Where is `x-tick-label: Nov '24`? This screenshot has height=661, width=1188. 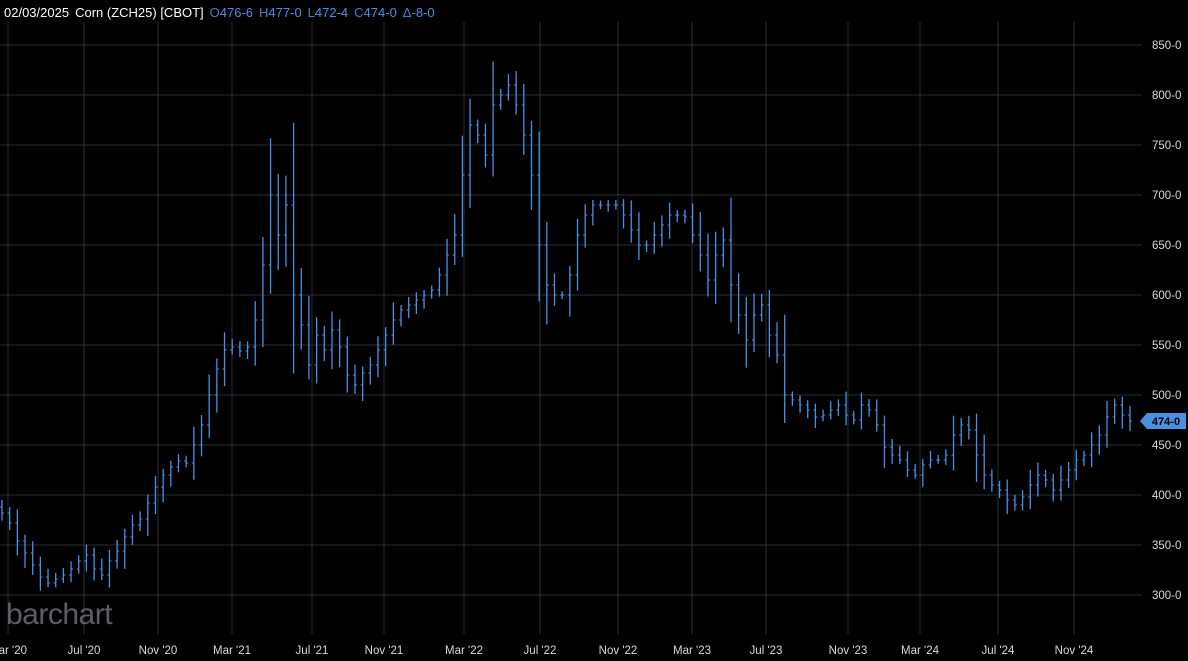
x-tick-label: Nov '24 is located at coordinates (1074, 651).